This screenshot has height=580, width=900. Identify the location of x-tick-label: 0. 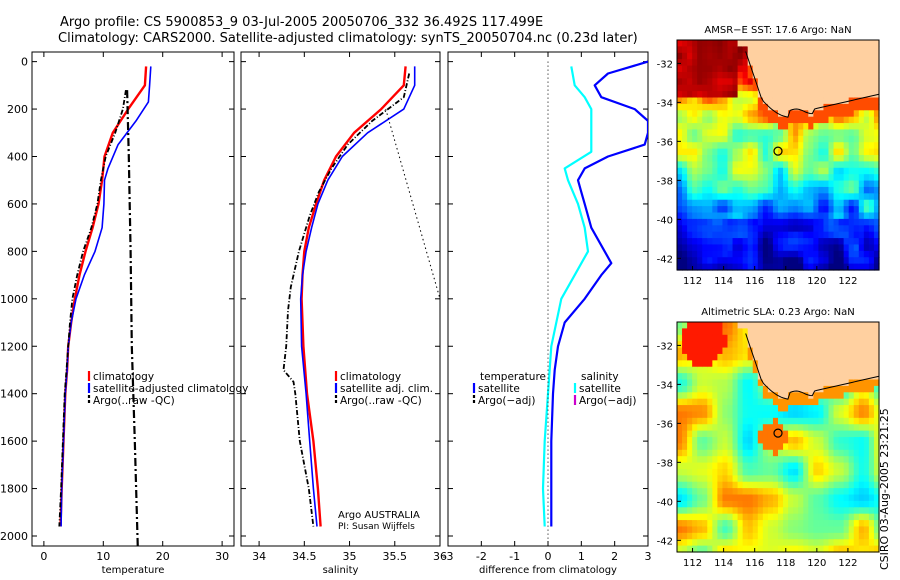
(43, 556).